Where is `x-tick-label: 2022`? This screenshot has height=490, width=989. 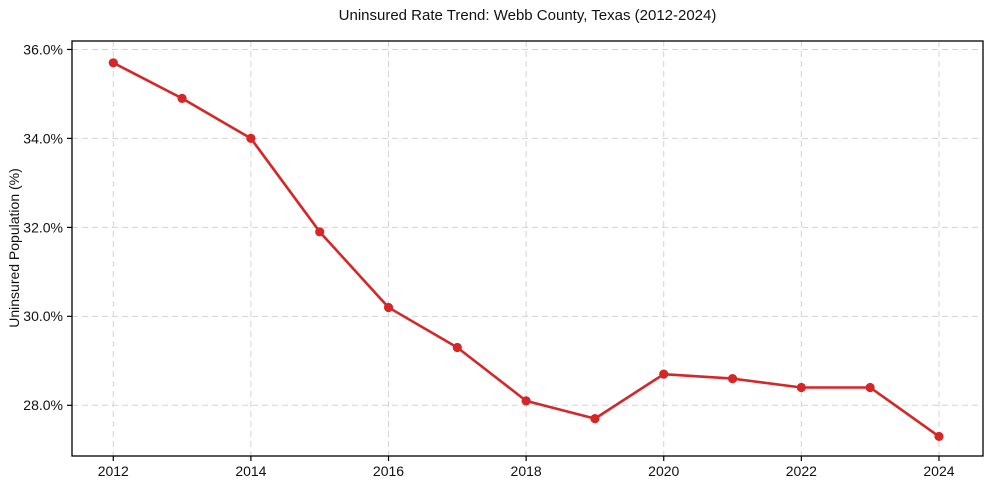
x-tick-label: 2022 is located at coordinates (801, 471).